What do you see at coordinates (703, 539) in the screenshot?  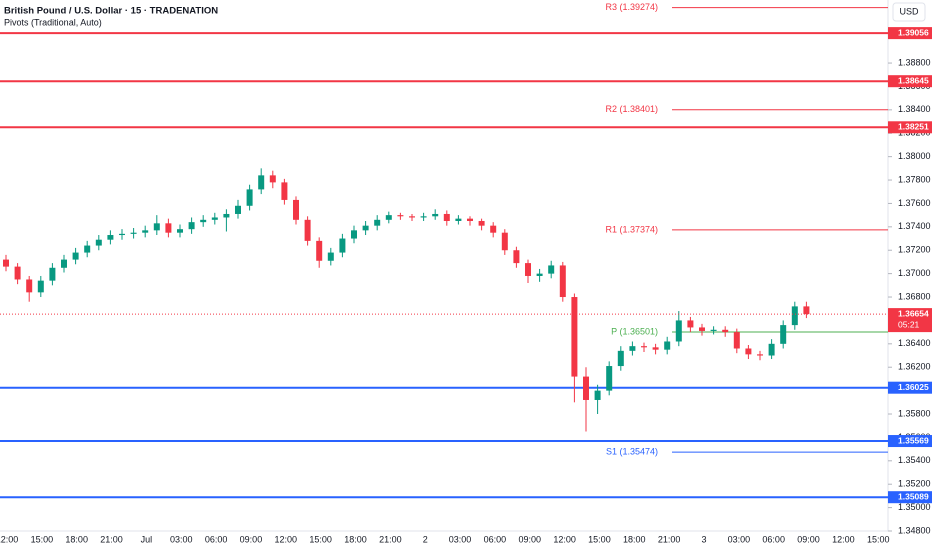 I see `x-tick-label: 3` at bounding box center [703, 539].